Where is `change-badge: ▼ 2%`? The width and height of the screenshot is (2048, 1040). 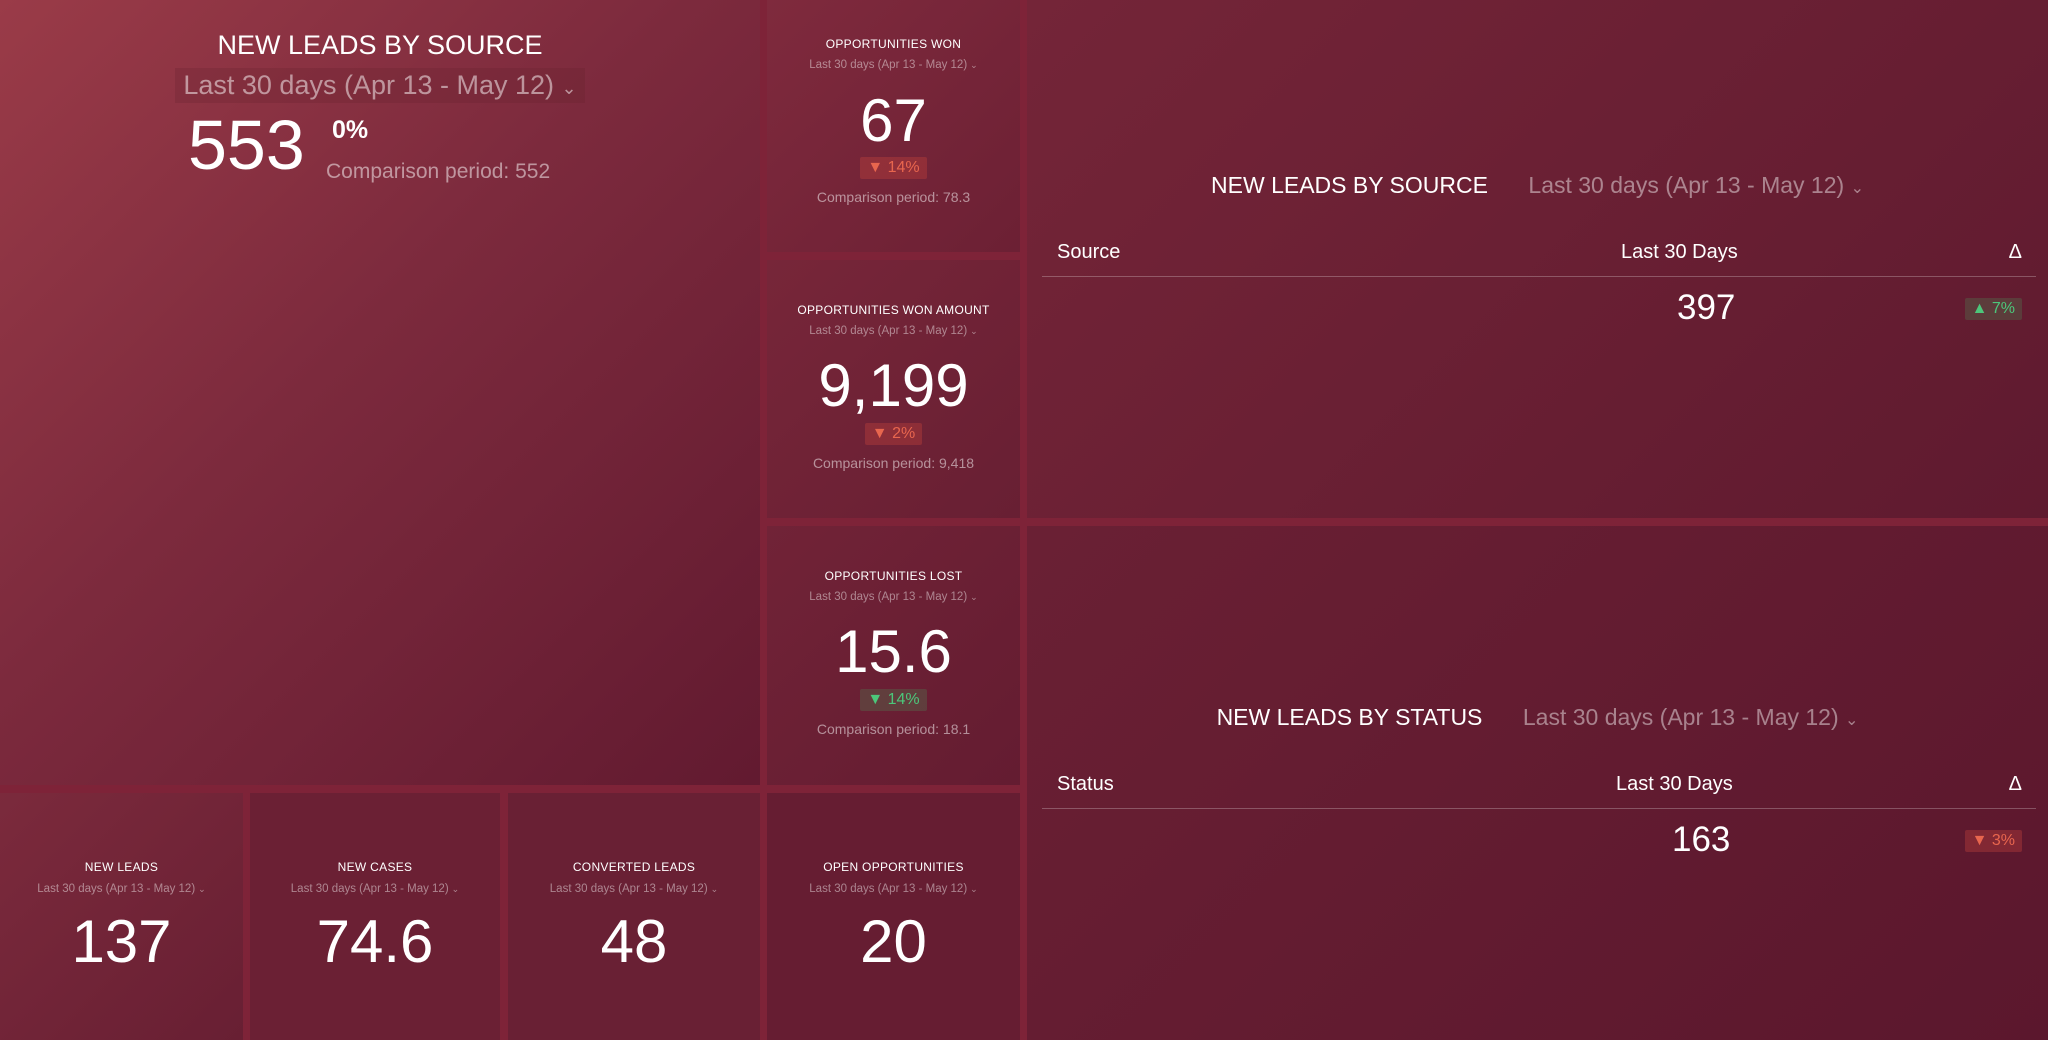 change-badge: ▼ 2% is located at coordinates (893, 434).